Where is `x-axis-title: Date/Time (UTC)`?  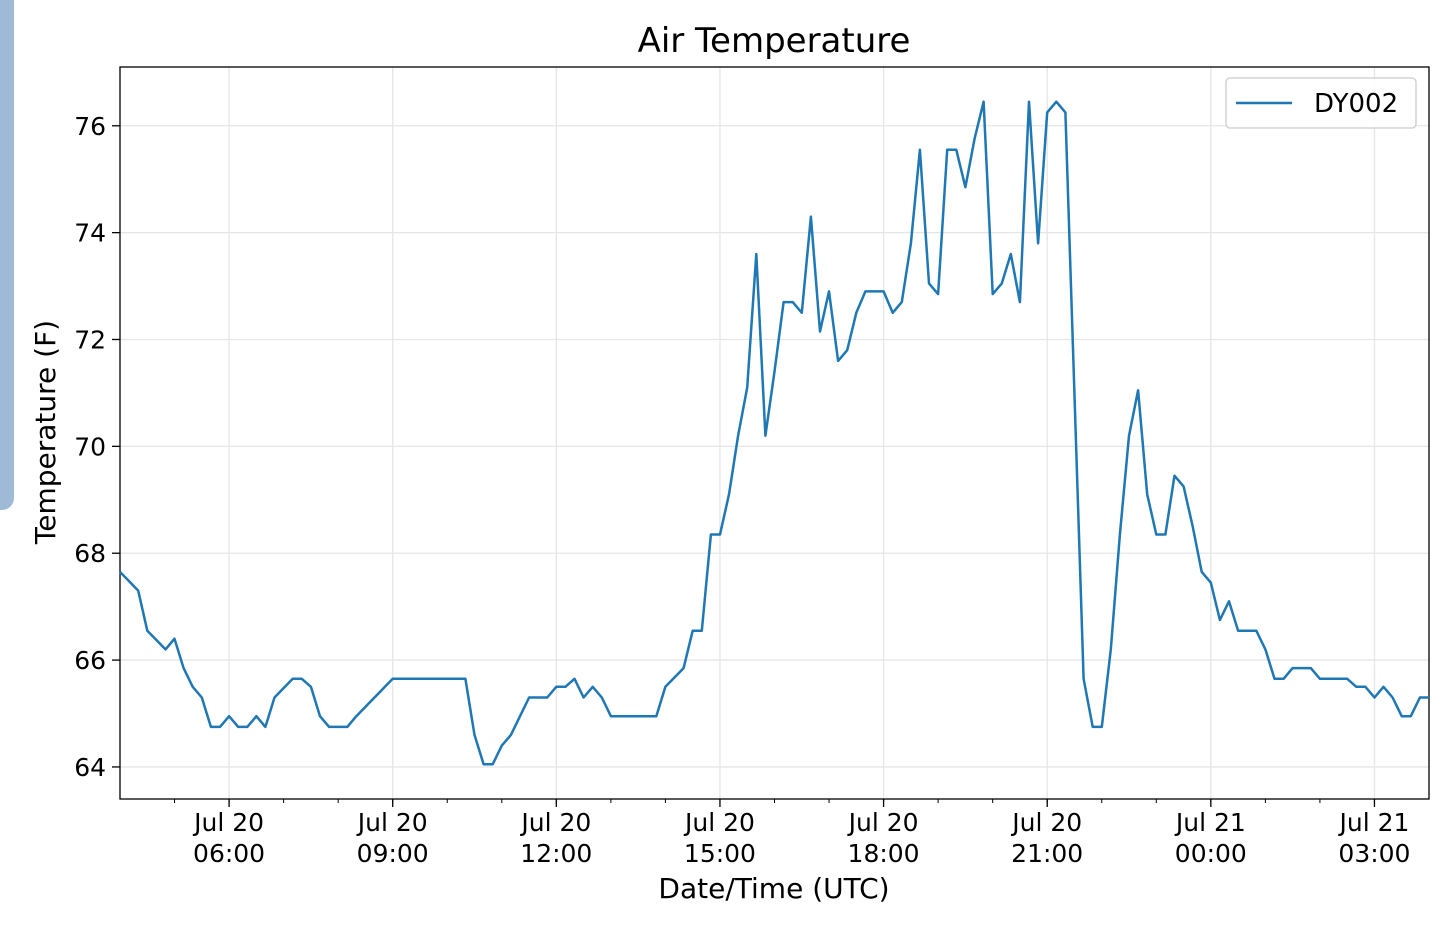
x-axis-title: Date/Time (UTC) is located at coordinates (773, 888).